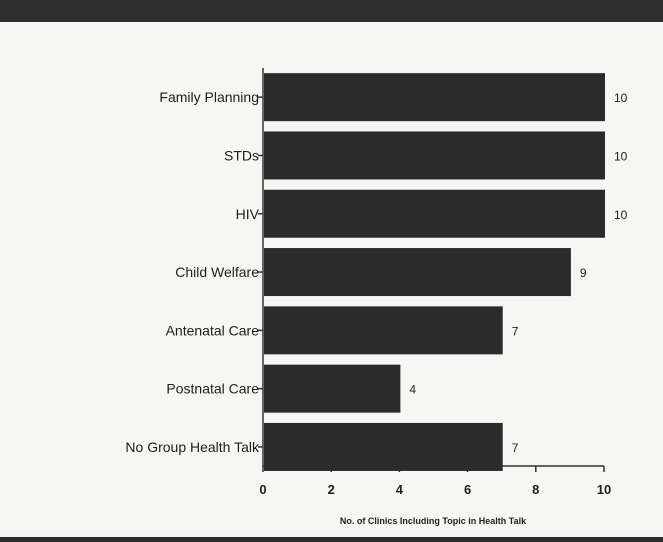 The width and height of the screenshot is (663, 542). Describe the element at coordinates (604, 489) in the screenshot. I see `x-tick-label: 10` at that location.